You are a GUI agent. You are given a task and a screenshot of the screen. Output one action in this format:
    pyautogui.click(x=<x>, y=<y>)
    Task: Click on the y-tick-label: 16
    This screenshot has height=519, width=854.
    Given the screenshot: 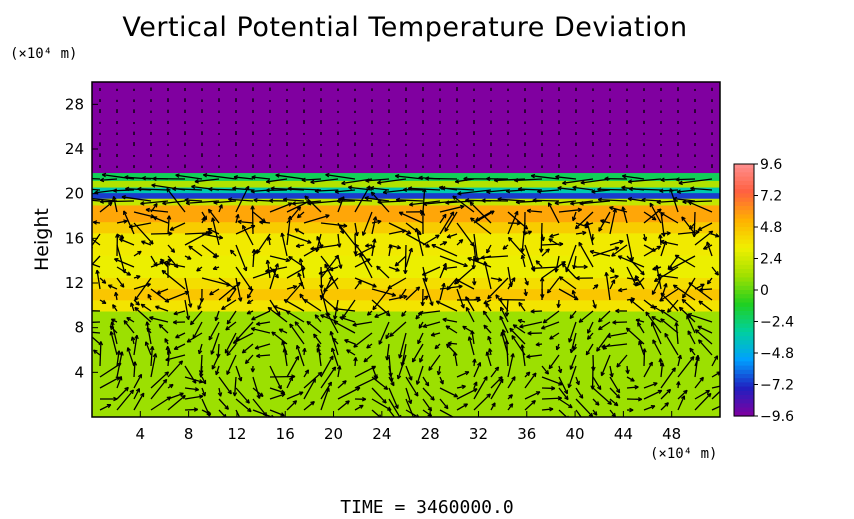 What is the action you would take?
    pyautogui.click(x=74, y=238)
    